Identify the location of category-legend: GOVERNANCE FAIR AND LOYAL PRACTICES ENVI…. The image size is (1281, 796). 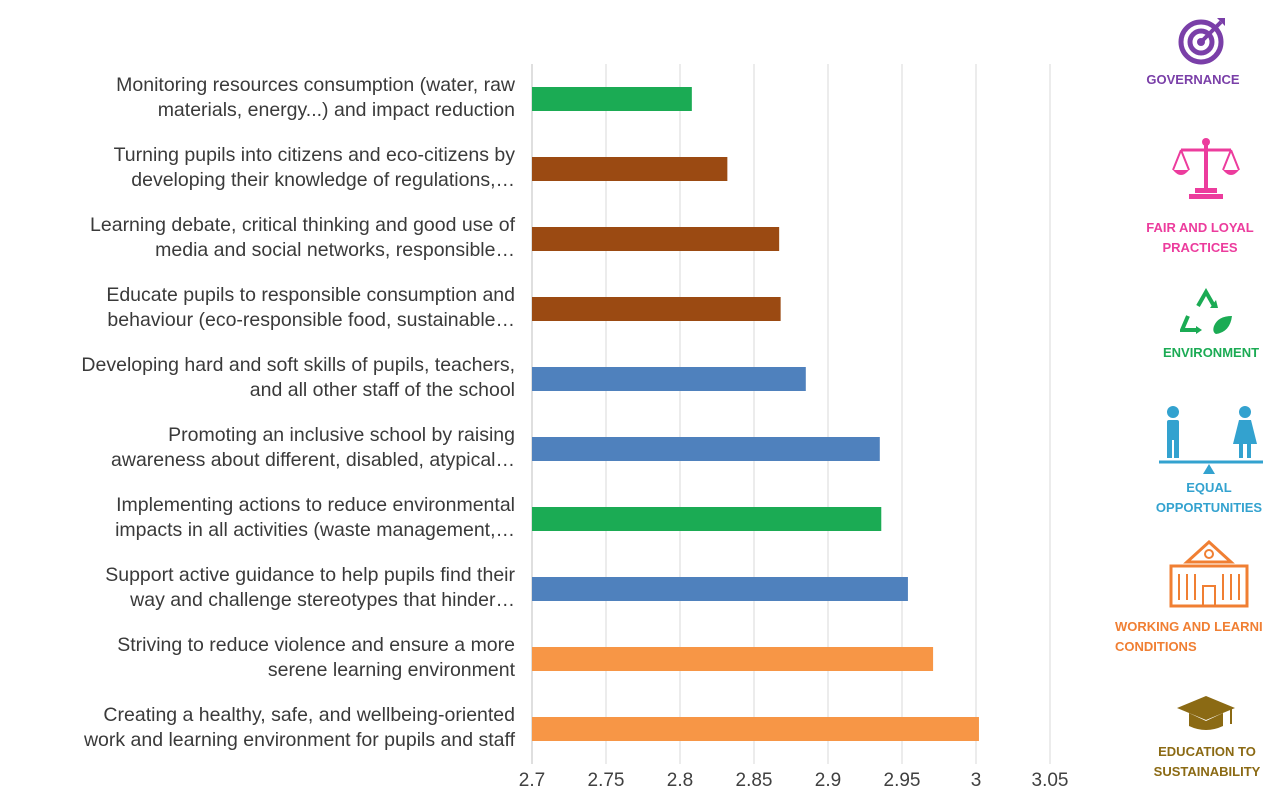
(1193, 398).